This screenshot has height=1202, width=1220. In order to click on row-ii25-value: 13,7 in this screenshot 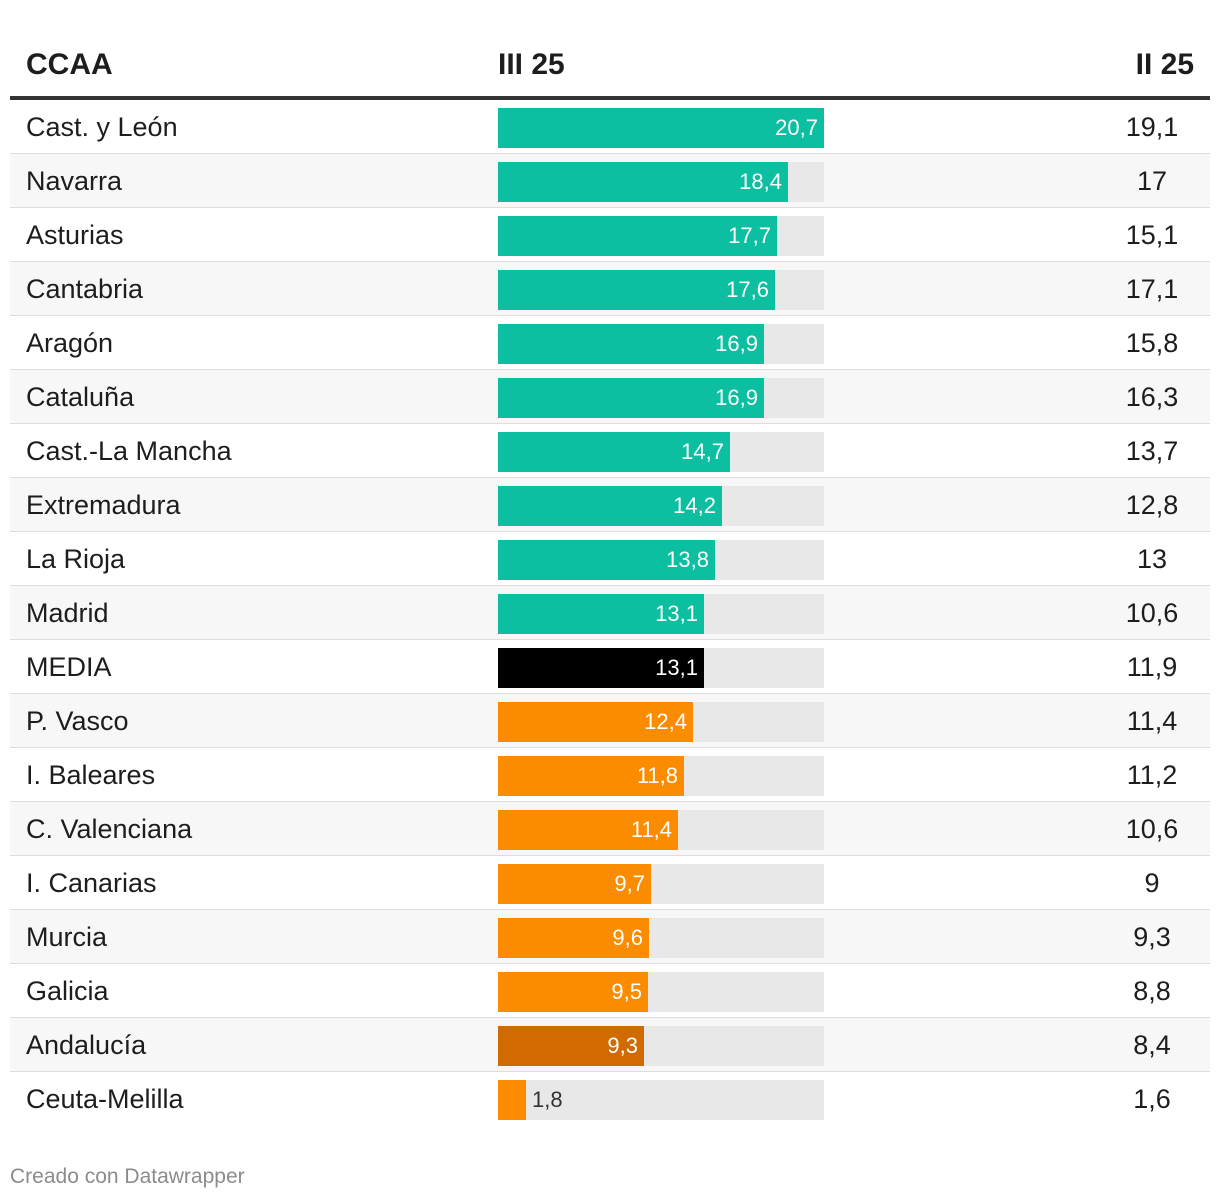, I will do `click(1152, 451)`.